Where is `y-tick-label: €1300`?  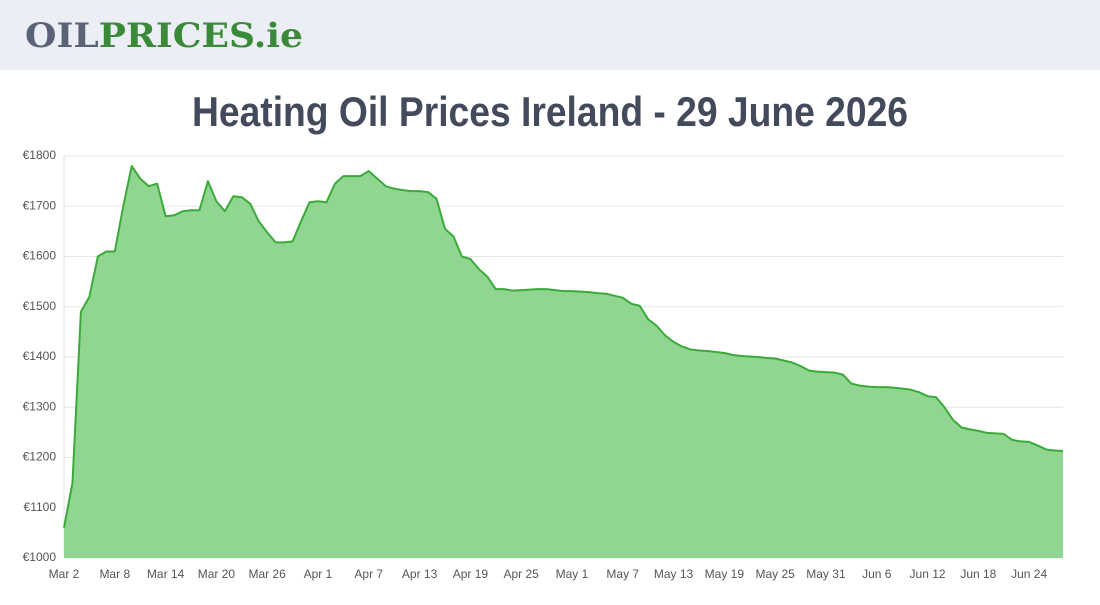 y-tick-label: €1300 is located at coordinates (40, 406).